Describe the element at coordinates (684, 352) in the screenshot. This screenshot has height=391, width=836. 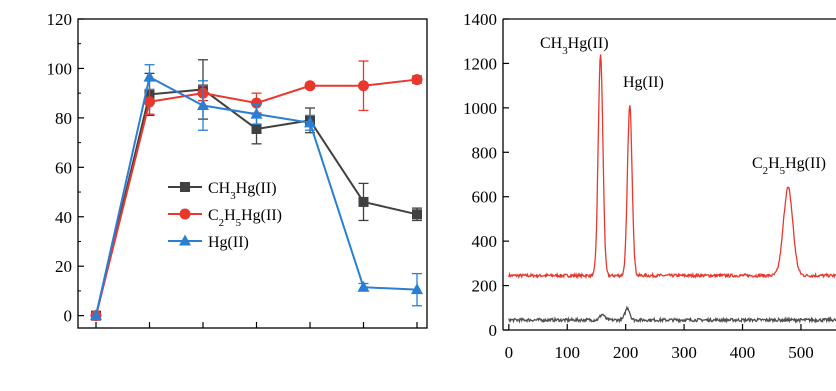
I see `x-tick-label-b: 300` at that location.